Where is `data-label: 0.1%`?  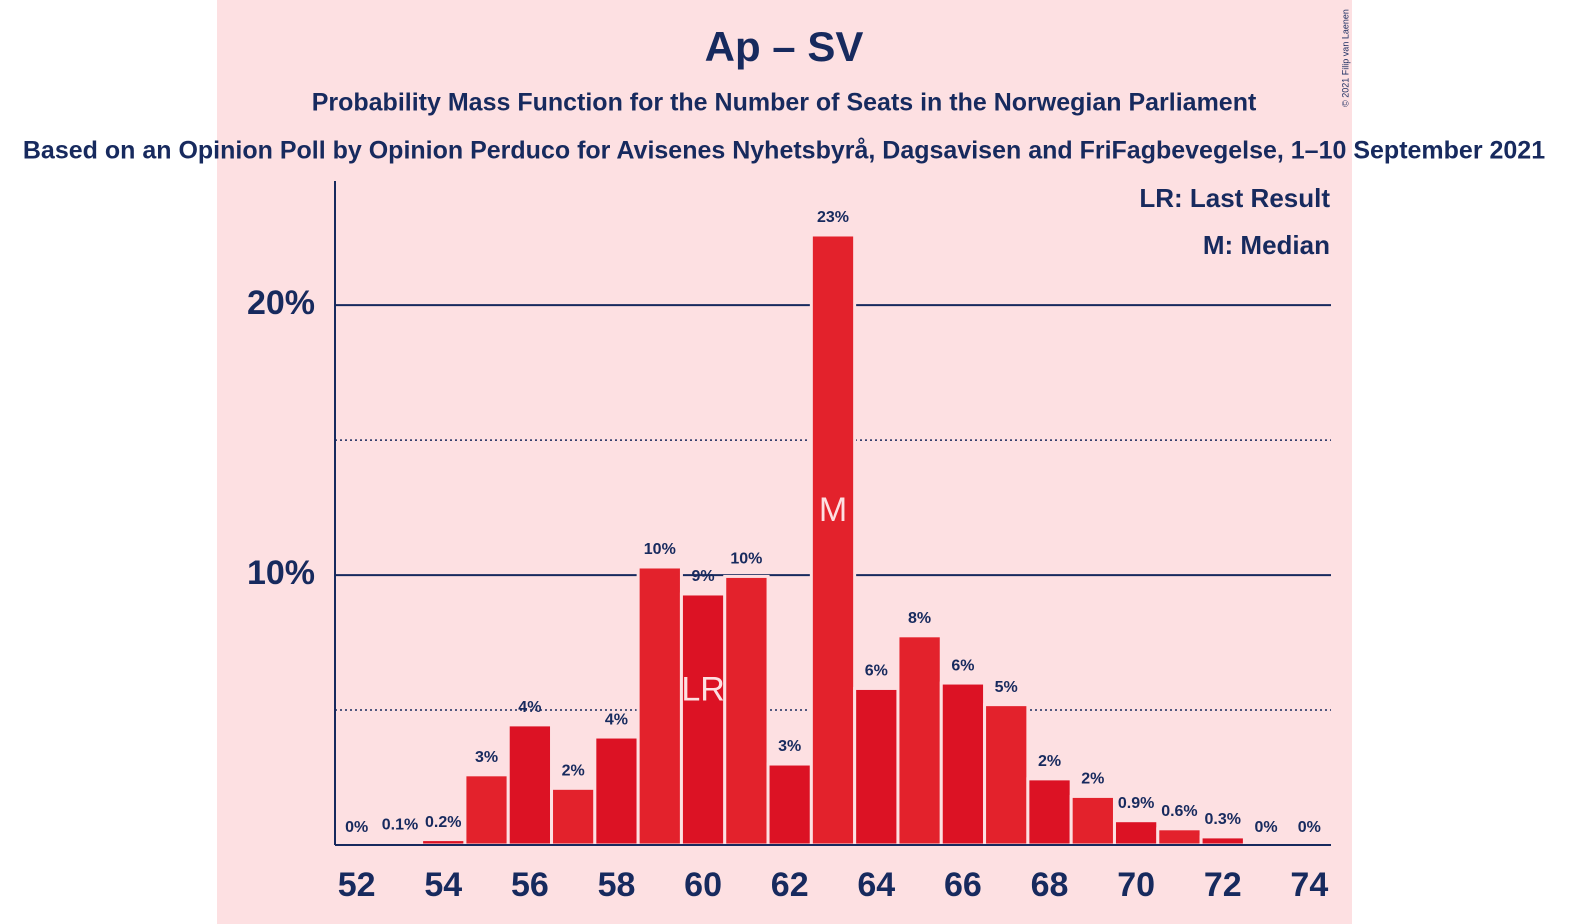
data-label: 0.1% is located at coordinates (400, 825).